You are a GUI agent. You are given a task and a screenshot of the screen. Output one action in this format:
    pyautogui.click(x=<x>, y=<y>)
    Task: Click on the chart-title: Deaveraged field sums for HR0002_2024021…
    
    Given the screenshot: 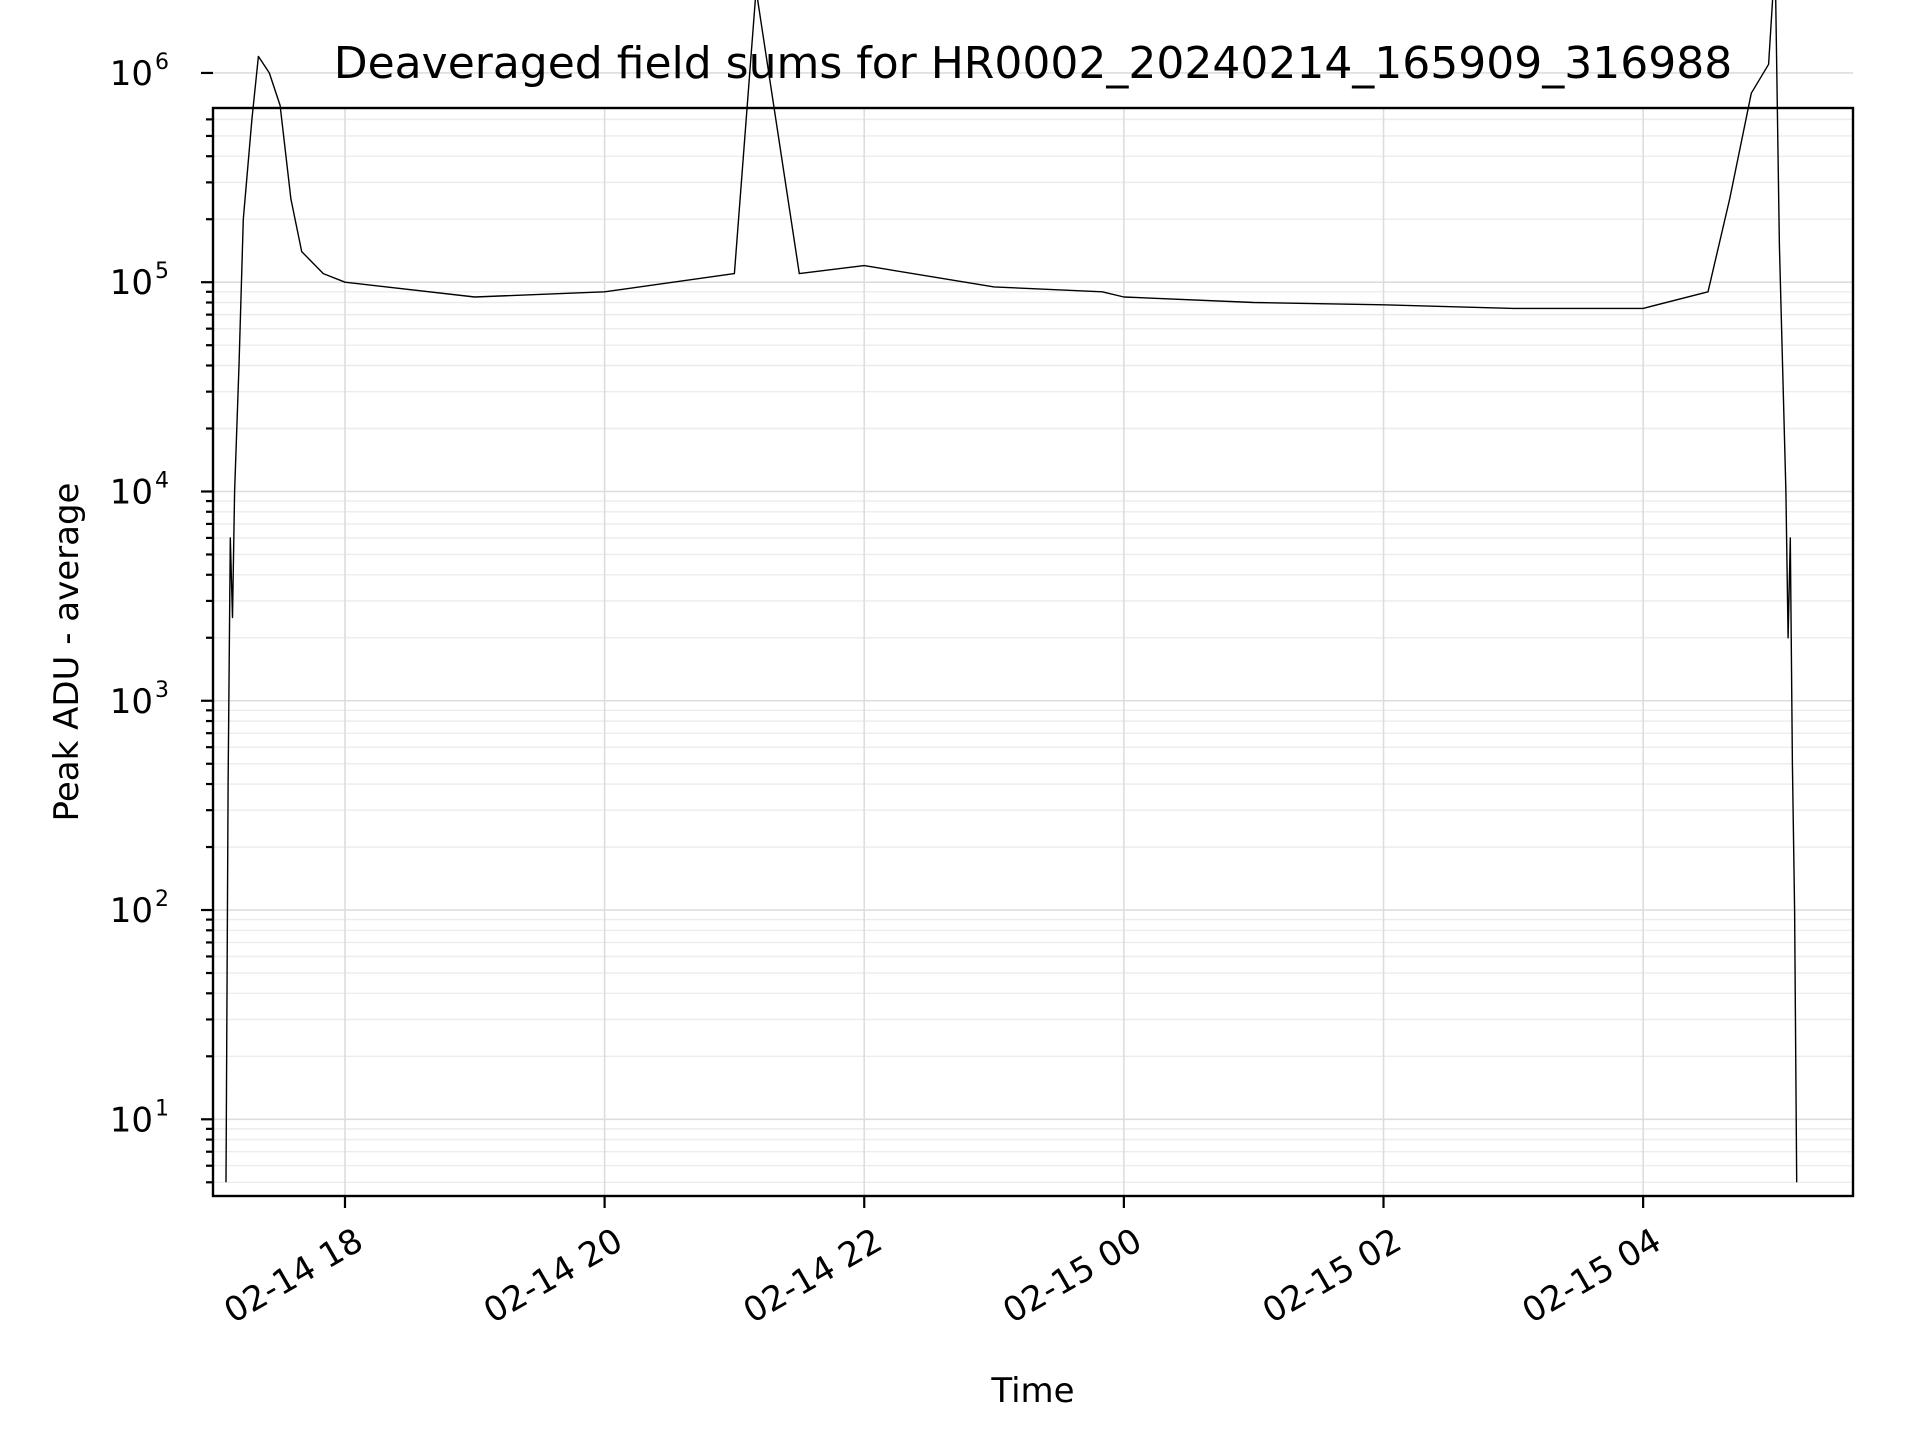 What is the action you would take?
    pyautogui.click(x=1033, y=63)
    